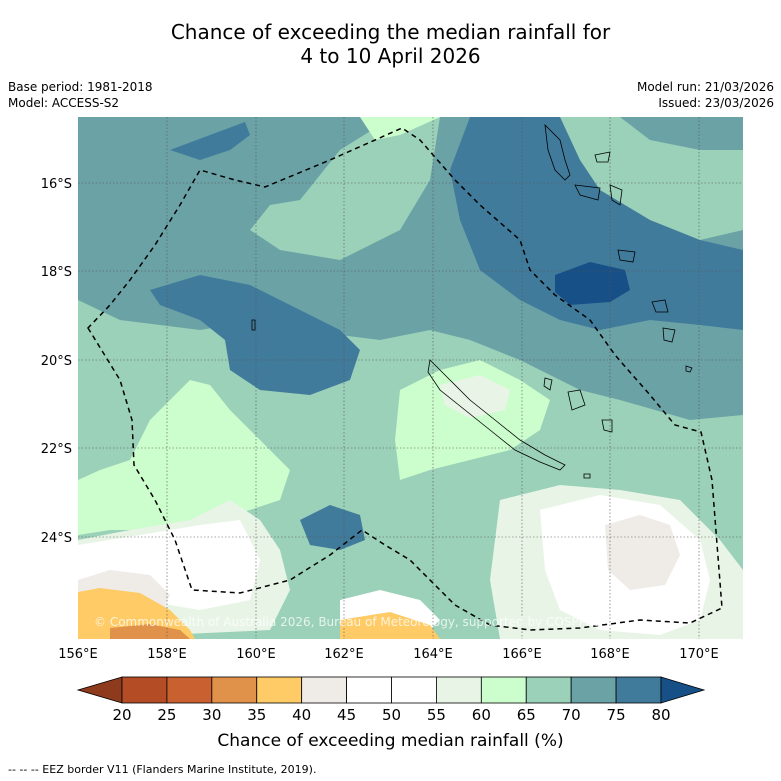  What do you see at coordinates (596, 223) in the screenshot?
I see `field-75-80-east` at bounding box center [596, 223].